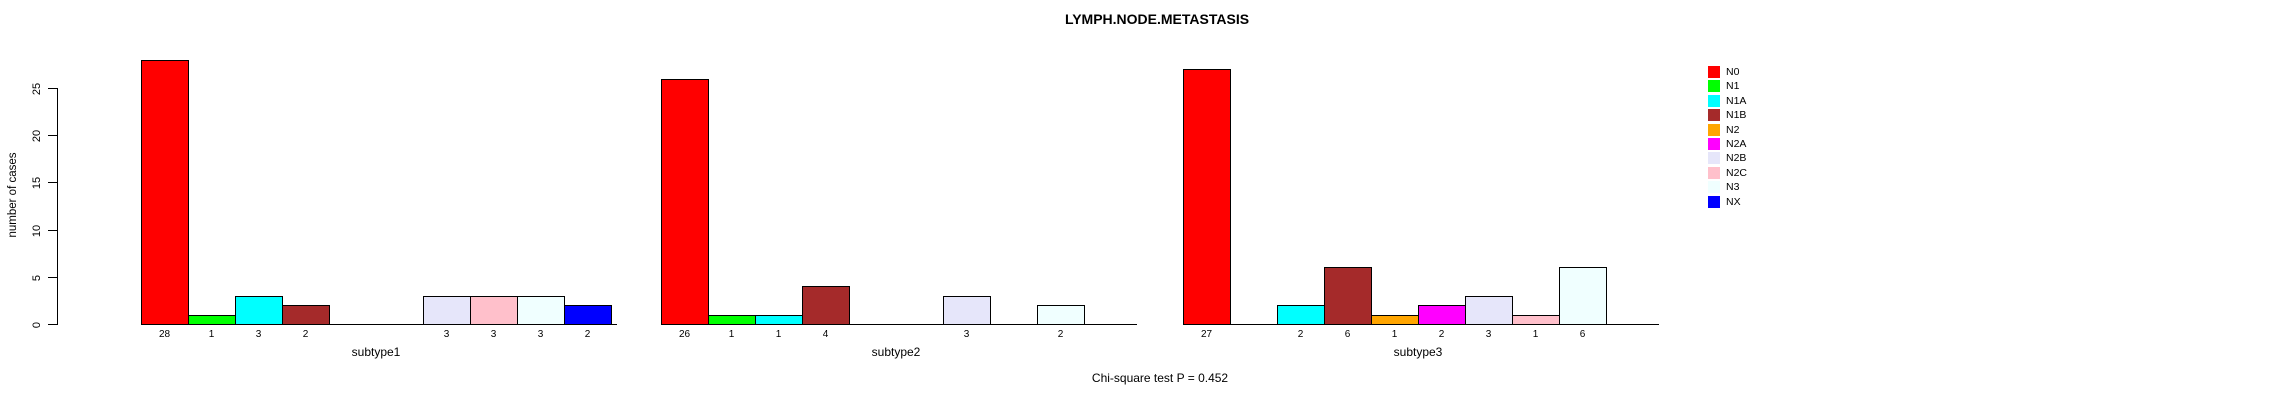 This screenshot has width=2290, height=400. Describe the element at coordinates (37, 230) in the screenshot. I see `y-axis-tick-label: 10` at that location.